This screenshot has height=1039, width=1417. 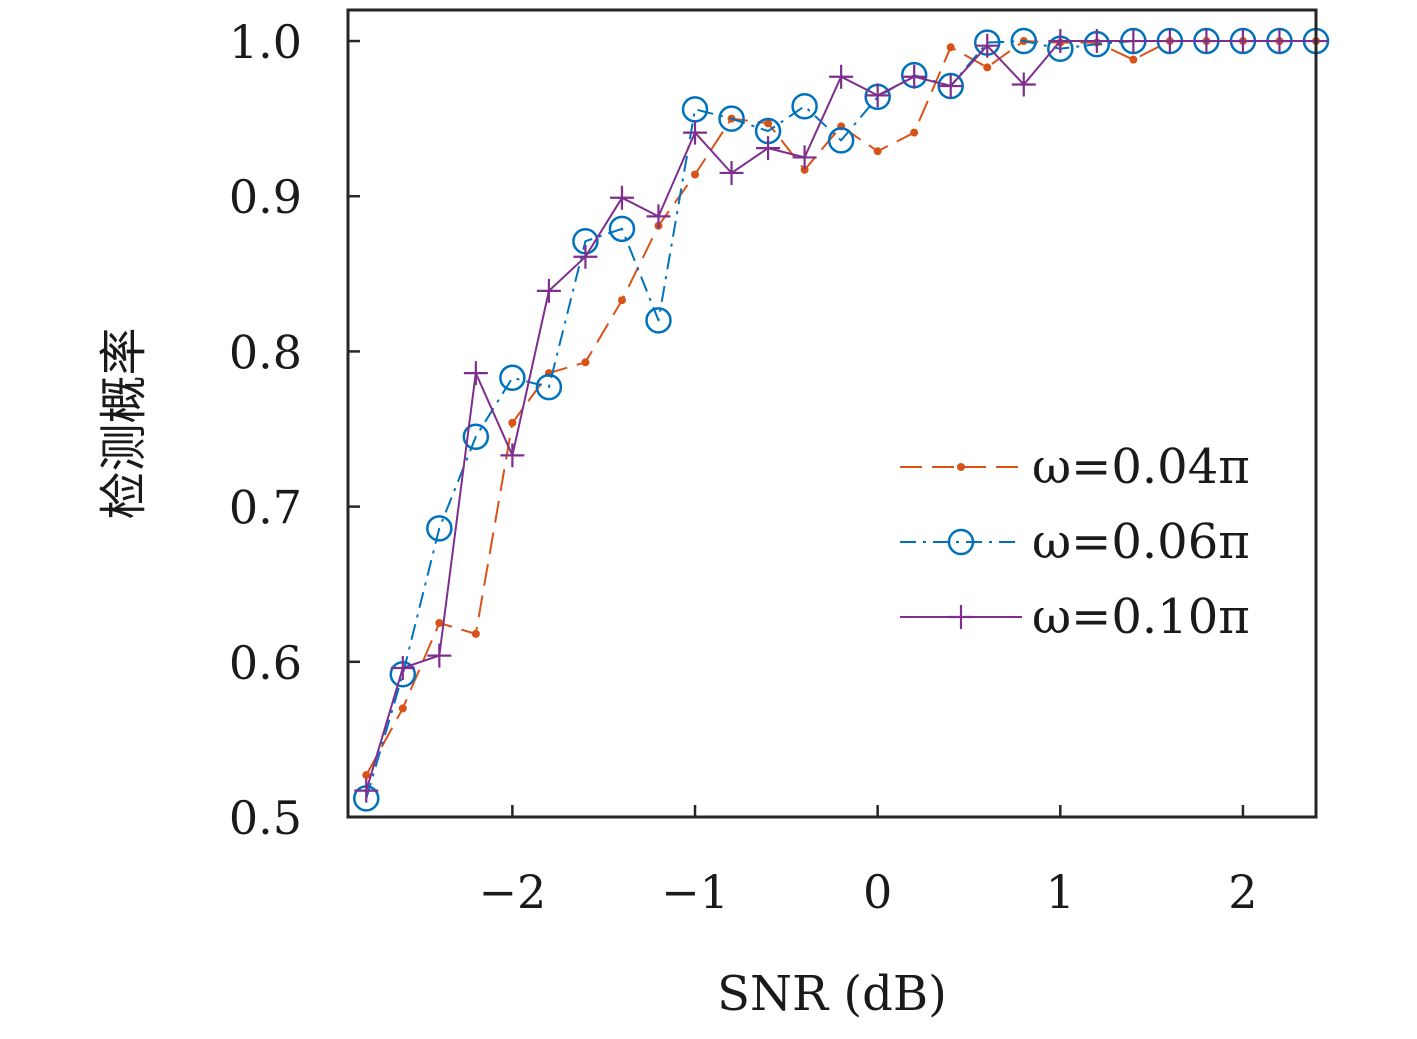 I want to click on y-tick-label: 0.9, so click(x=265, y=197).